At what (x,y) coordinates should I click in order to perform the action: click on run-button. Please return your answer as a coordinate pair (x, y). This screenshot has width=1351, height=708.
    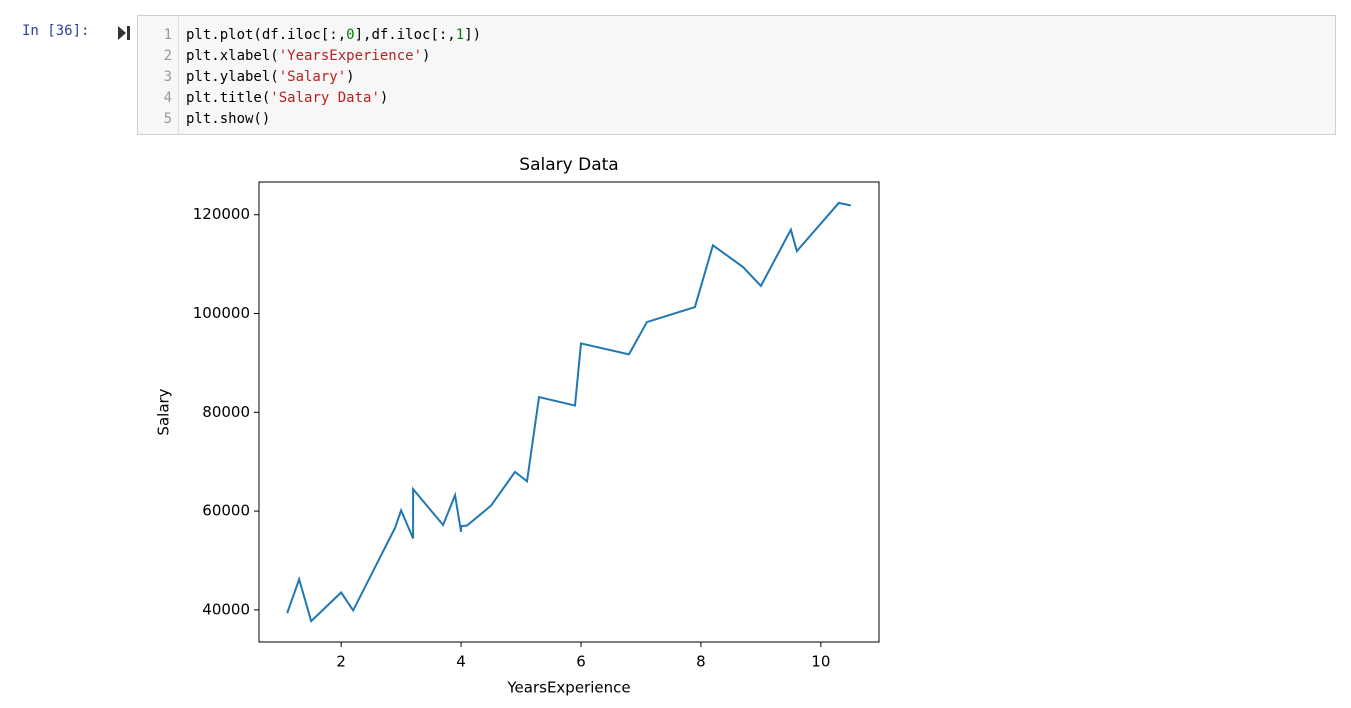
    Looking at the image, I should click on (124, 33).